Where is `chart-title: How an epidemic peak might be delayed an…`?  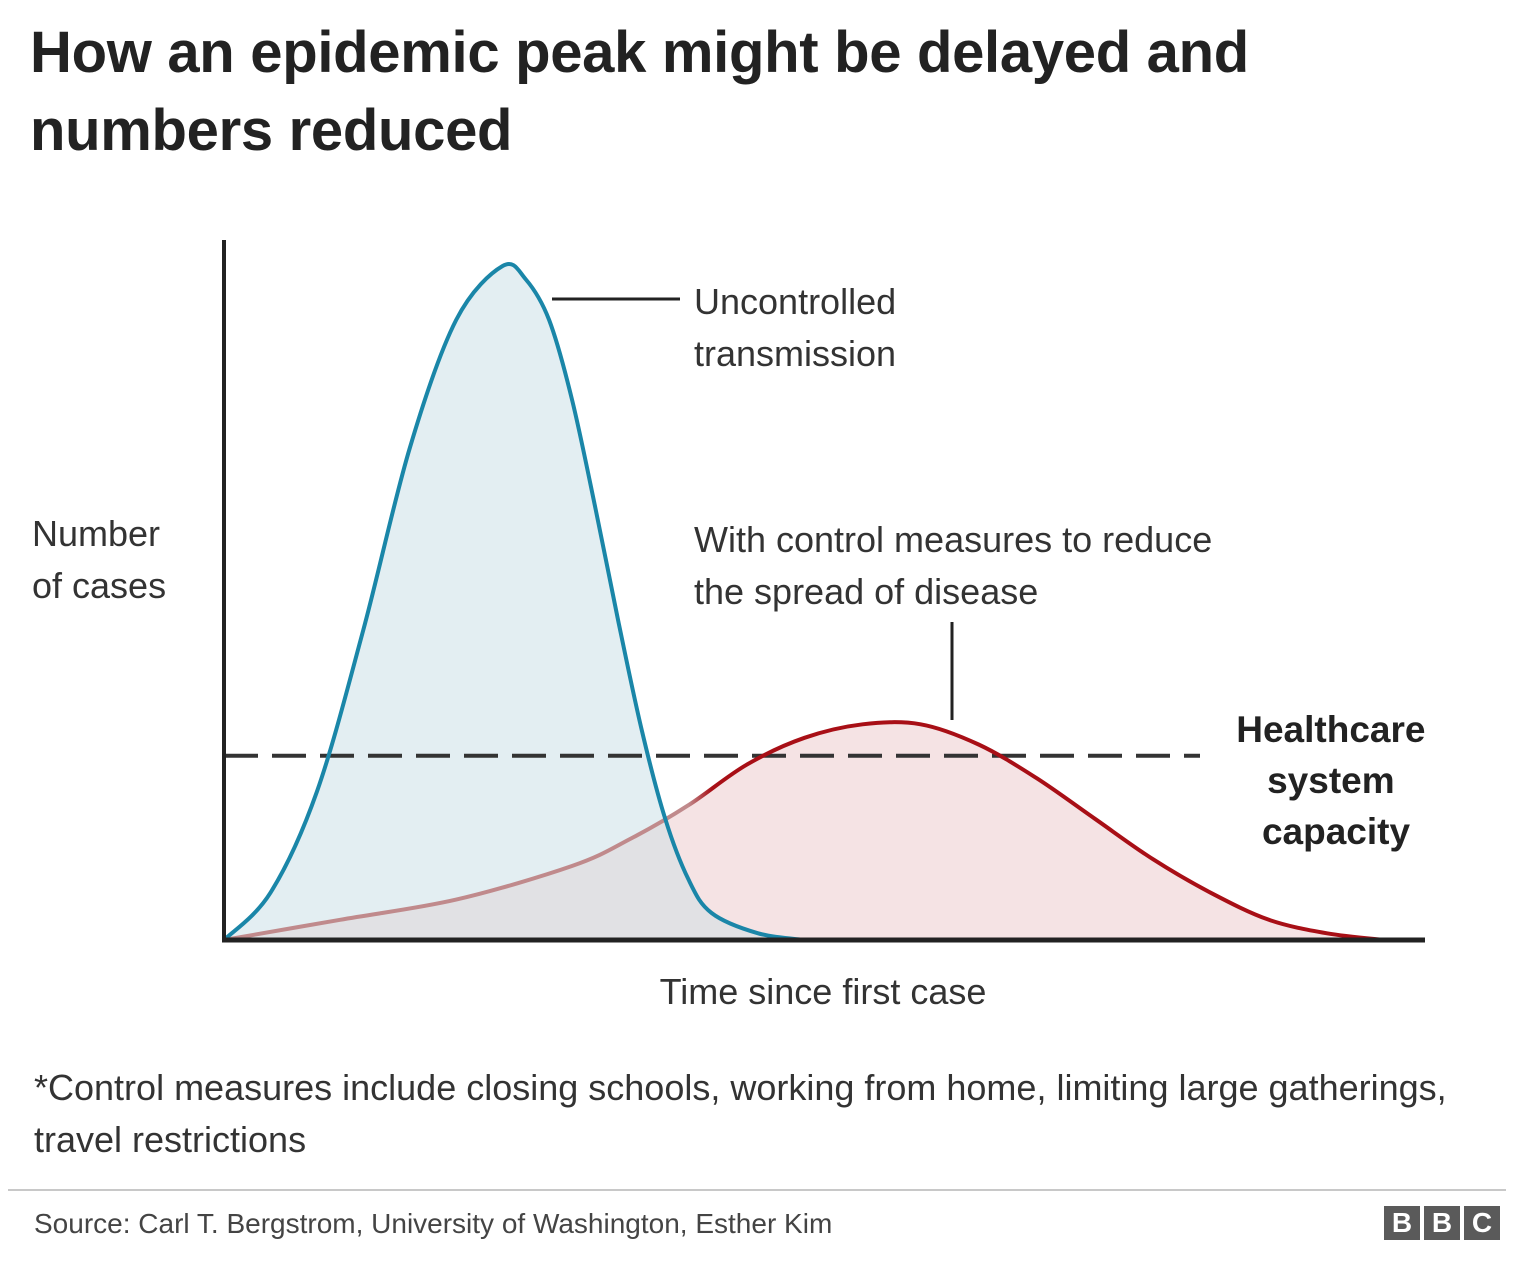 chart-title: How an epidemic peak might be delayed an… is located at coordinates (639, 91).